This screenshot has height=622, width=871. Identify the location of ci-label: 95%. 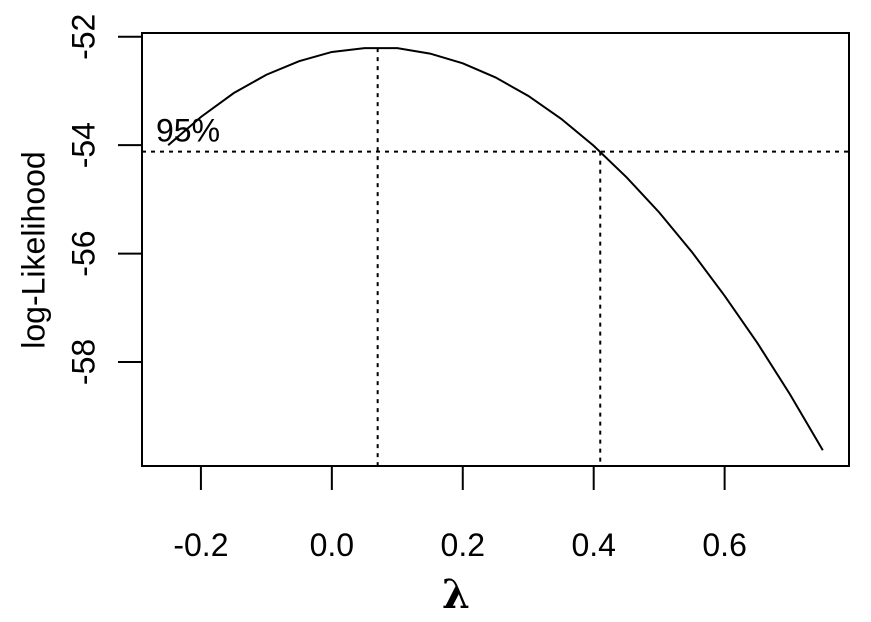
(188, 131).